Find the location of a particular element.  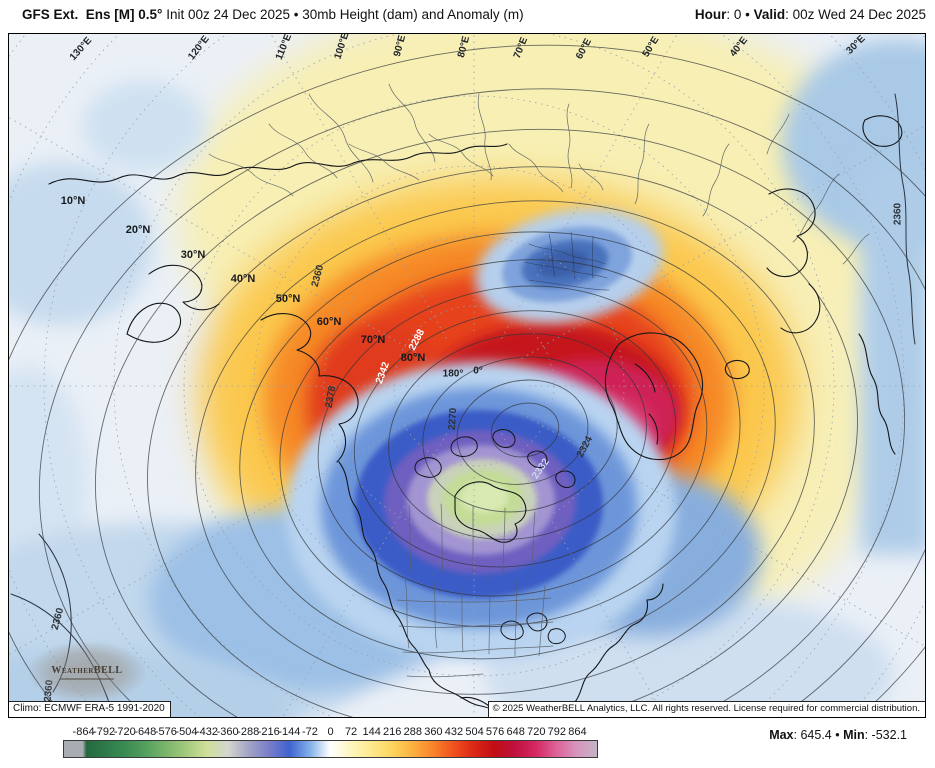

colorbar-tick: -144 is located at coordinates (289, 732).